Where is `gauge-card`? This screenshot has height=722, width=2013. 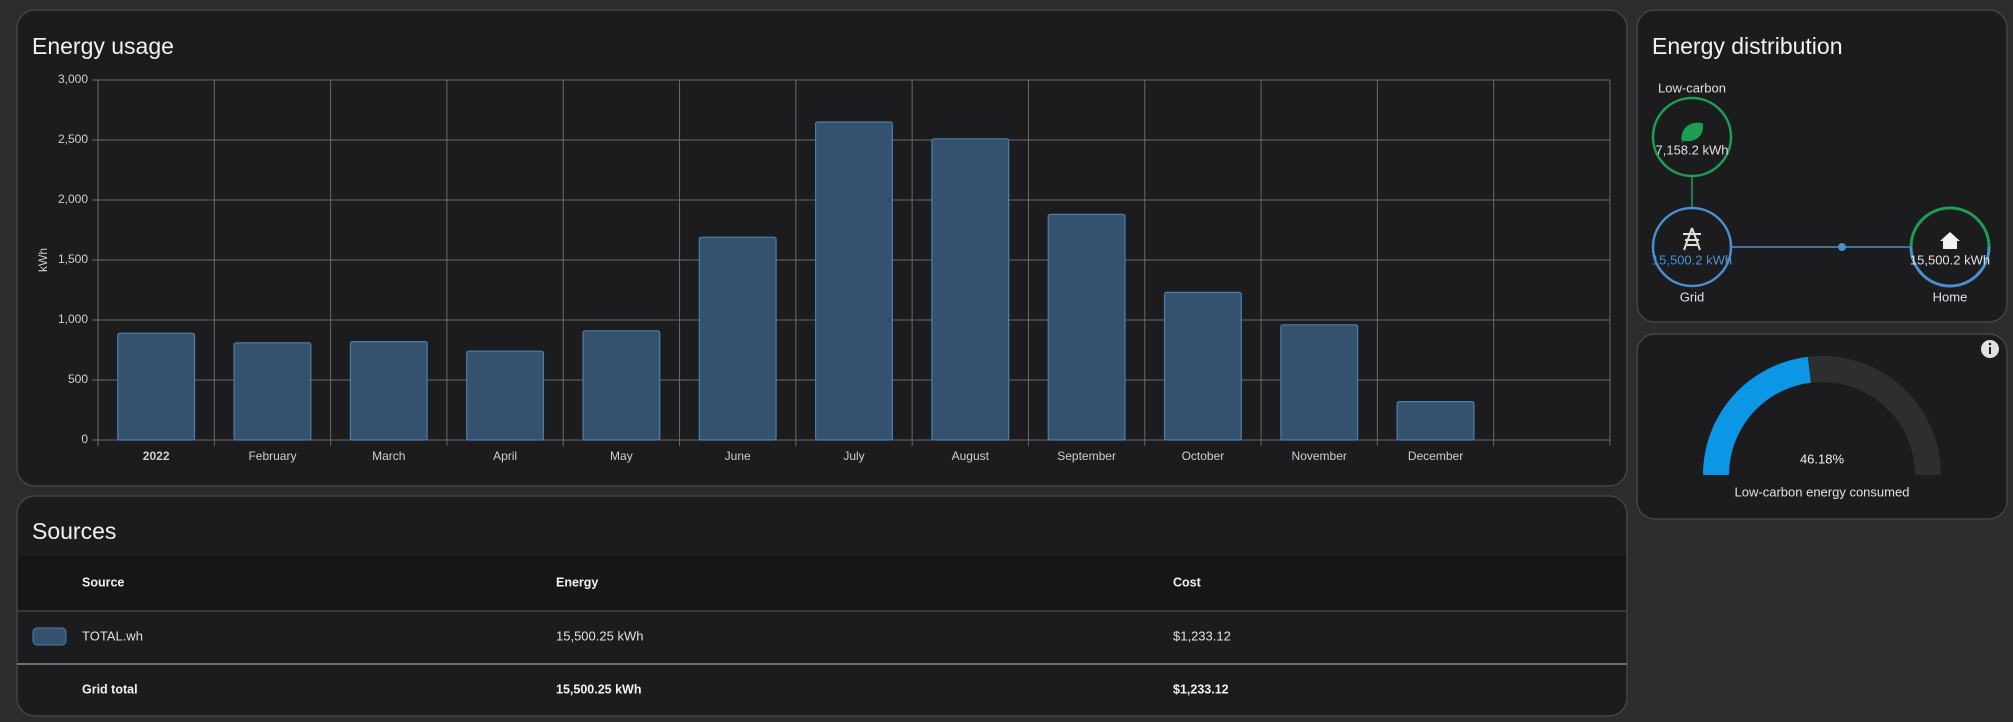 gauge-card is located at coordinates (1822, 426).